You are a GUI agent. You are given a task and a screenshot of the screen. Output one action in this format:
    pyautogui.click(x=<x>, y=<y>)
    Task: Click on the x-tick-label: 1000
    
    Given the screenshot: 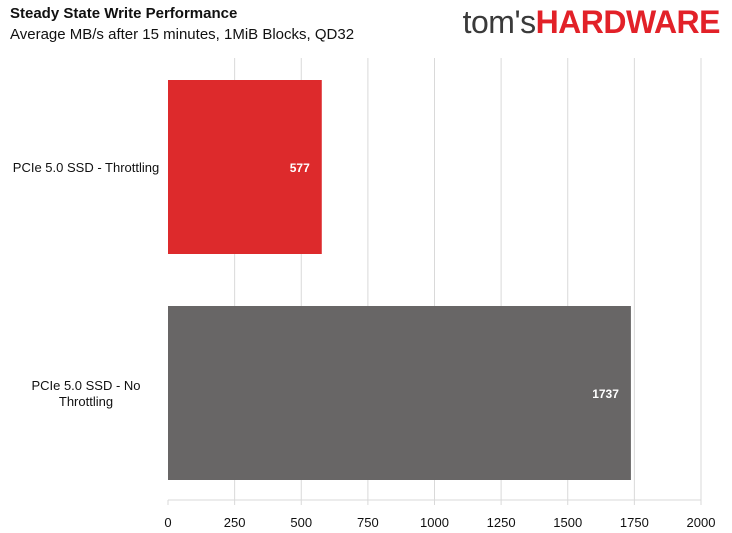 What is the action you would take?
    pyautogui.click(x=434, y=522)
    